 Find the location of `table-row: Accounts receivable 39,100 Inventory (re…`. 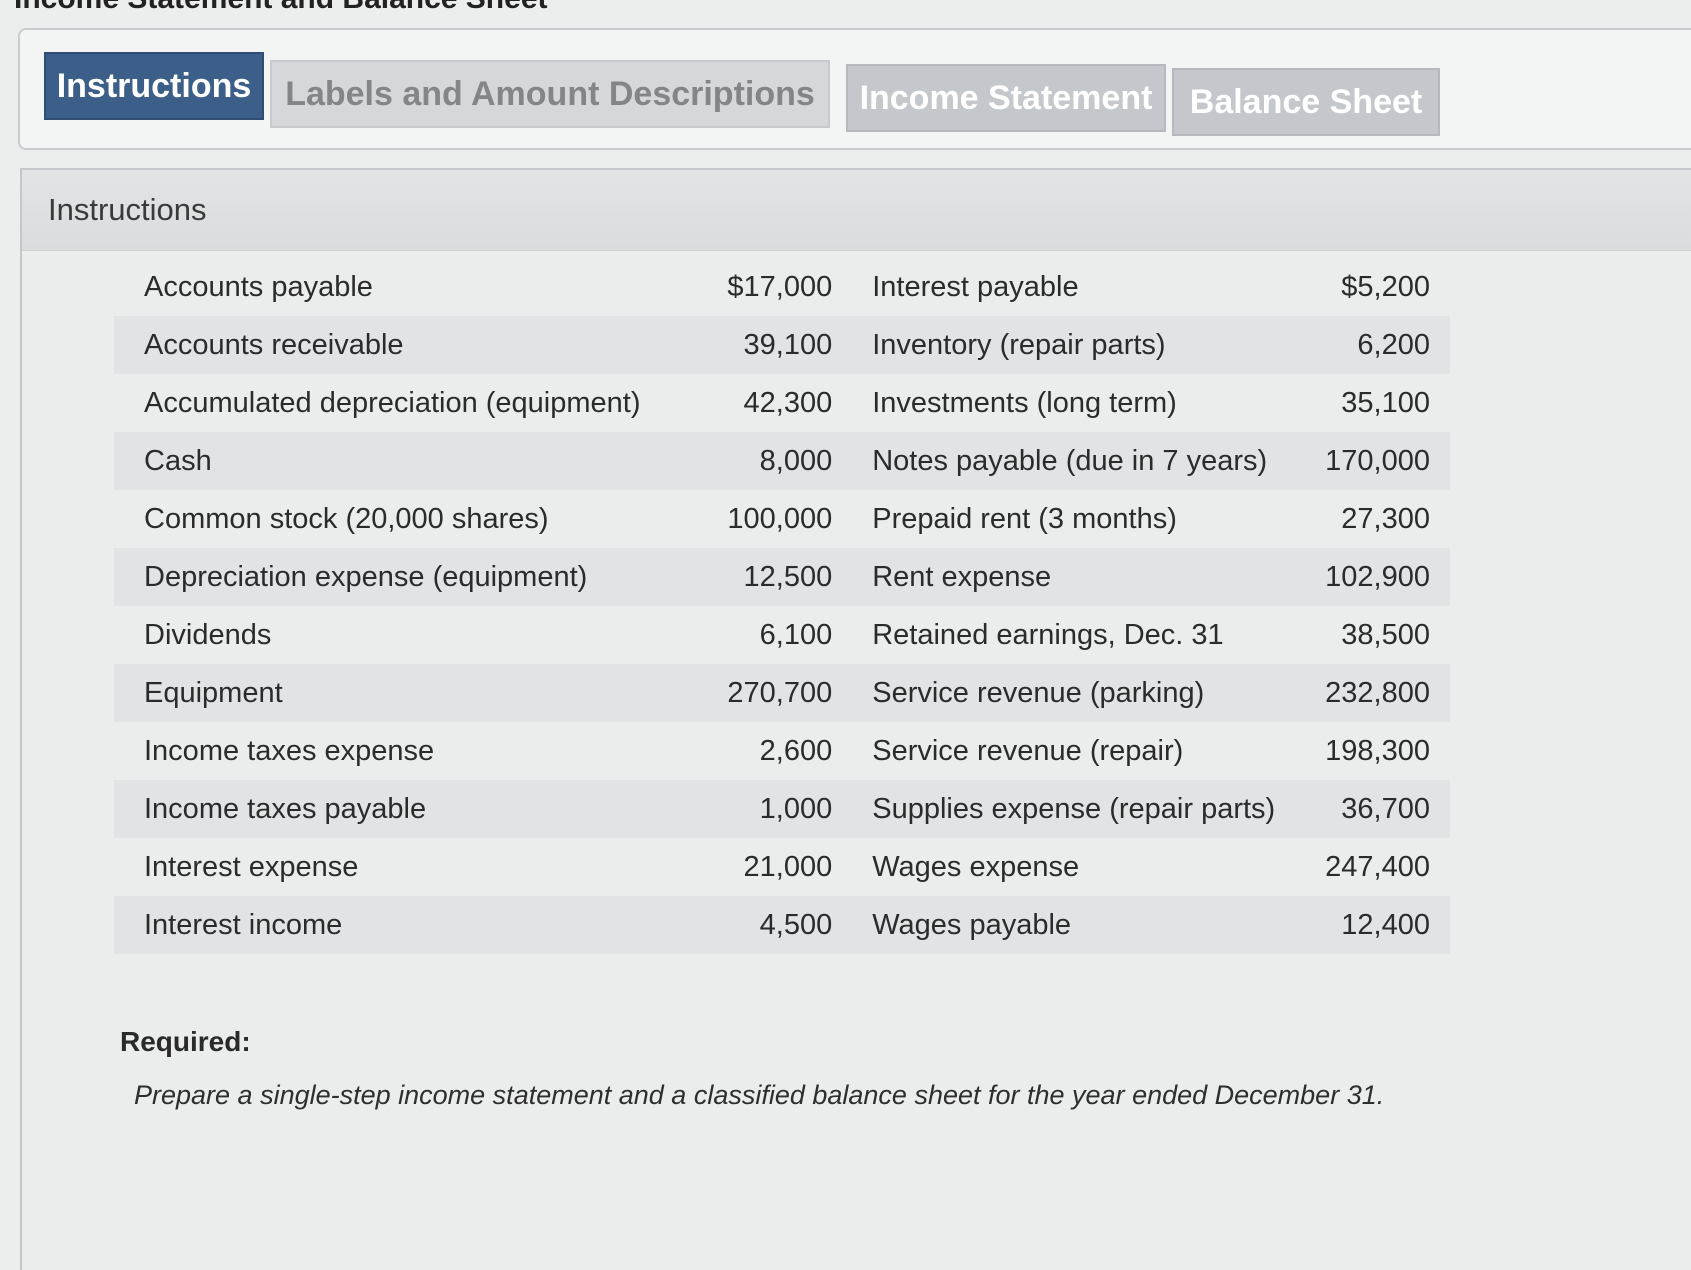

table-row: Accounts receivable 39,100 Inventory (re… is located at coordinates (782, 345).